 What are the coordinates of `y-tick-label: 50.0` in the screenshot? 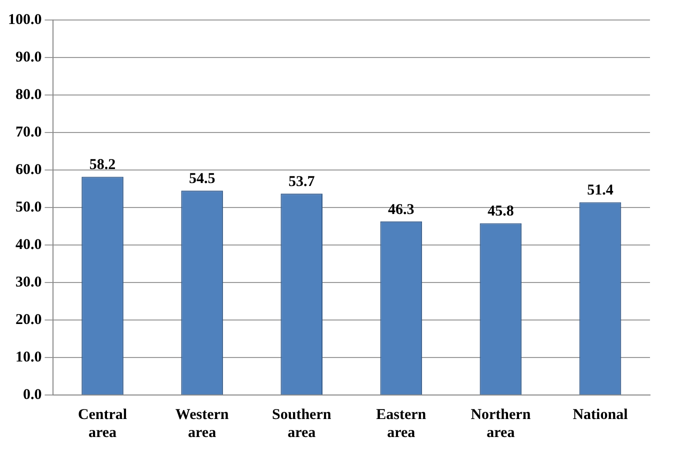 It's located at (29, 207).